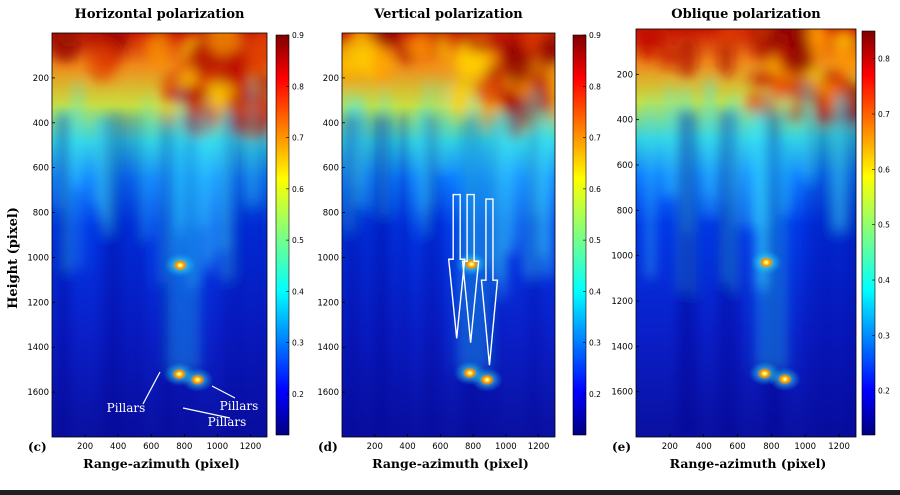 The height and width of the screenshot is (495, 900). I want to click on panel-letter: (d), so click(328, 447).